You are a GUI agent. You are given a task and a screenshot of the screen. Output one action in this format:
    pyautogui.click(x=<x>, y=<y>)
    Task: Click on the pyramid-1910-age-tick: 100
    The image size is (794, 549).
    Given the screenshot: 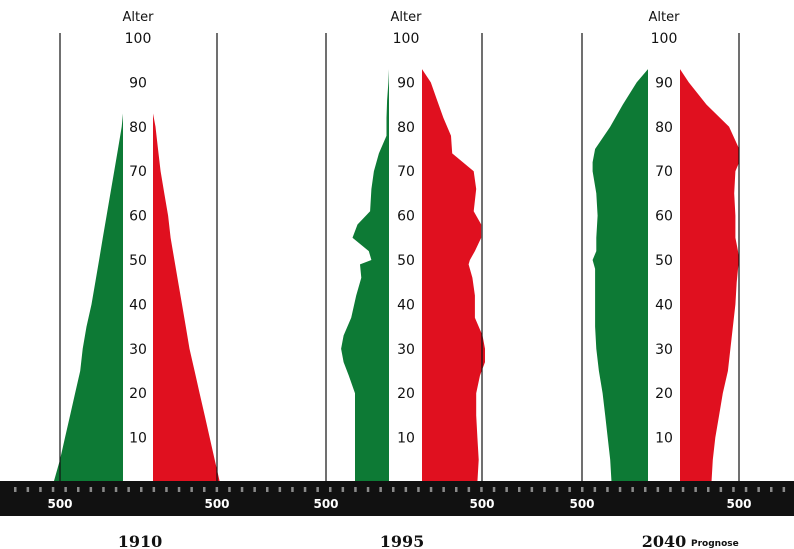 What is the action you would take?
    pyautogui.click(x=138, y=39)
    